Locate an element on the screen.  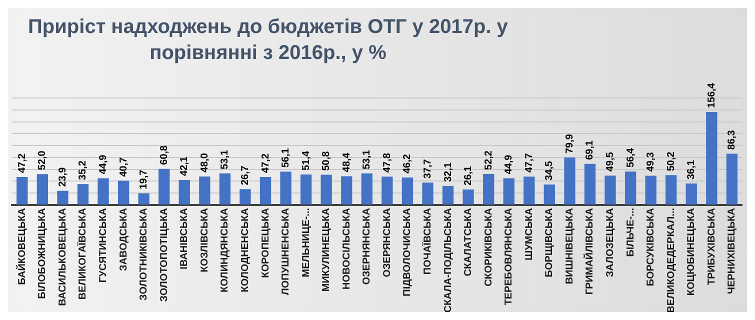
x-tick-label: ЧЕРНИХІВЕЦЬКА is located at coordinates (732, 251).